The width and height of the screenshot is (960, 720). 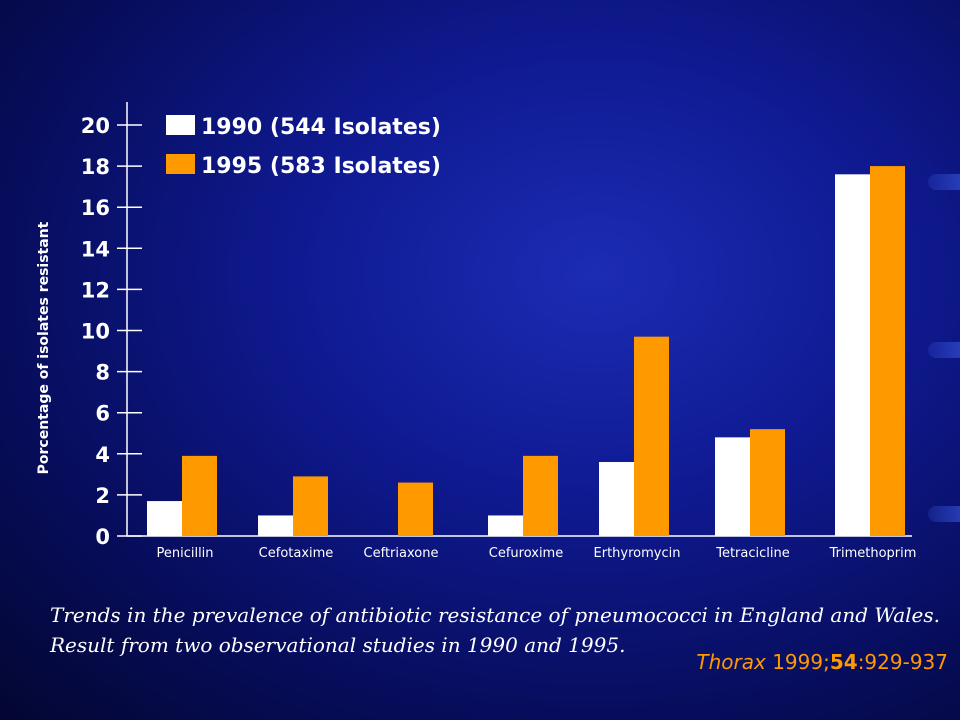 What do you see at coordinates (752, 553) in the screenshot?
I see `x-tick-label: Tetracicline` at bounding box center [752, 553].